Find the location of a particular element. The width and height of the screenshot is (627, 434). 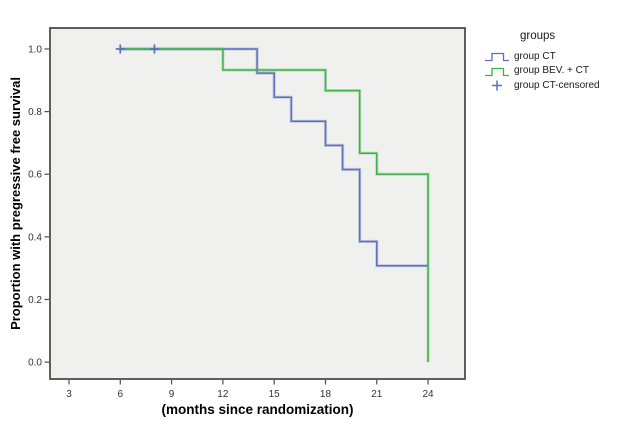

legend-entry-group-ct: group CT is located at coordinates (555, 56).